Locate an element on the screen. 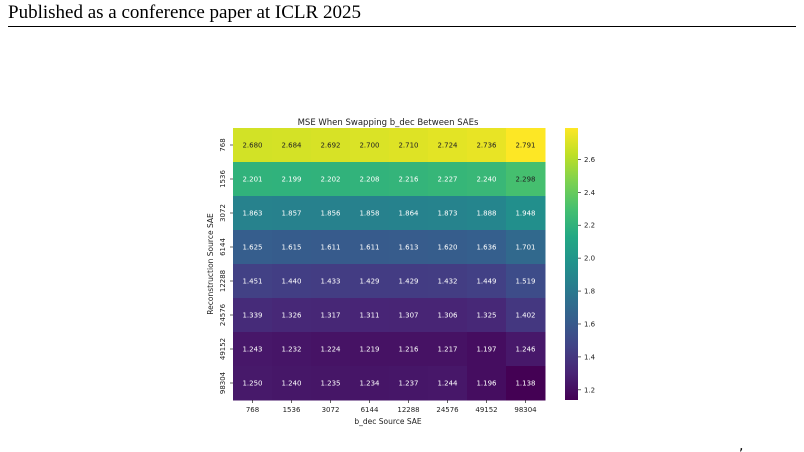 This screenshot has height=452, width=804. y-tick-label: 6144 is located at coordinates (223, 247).